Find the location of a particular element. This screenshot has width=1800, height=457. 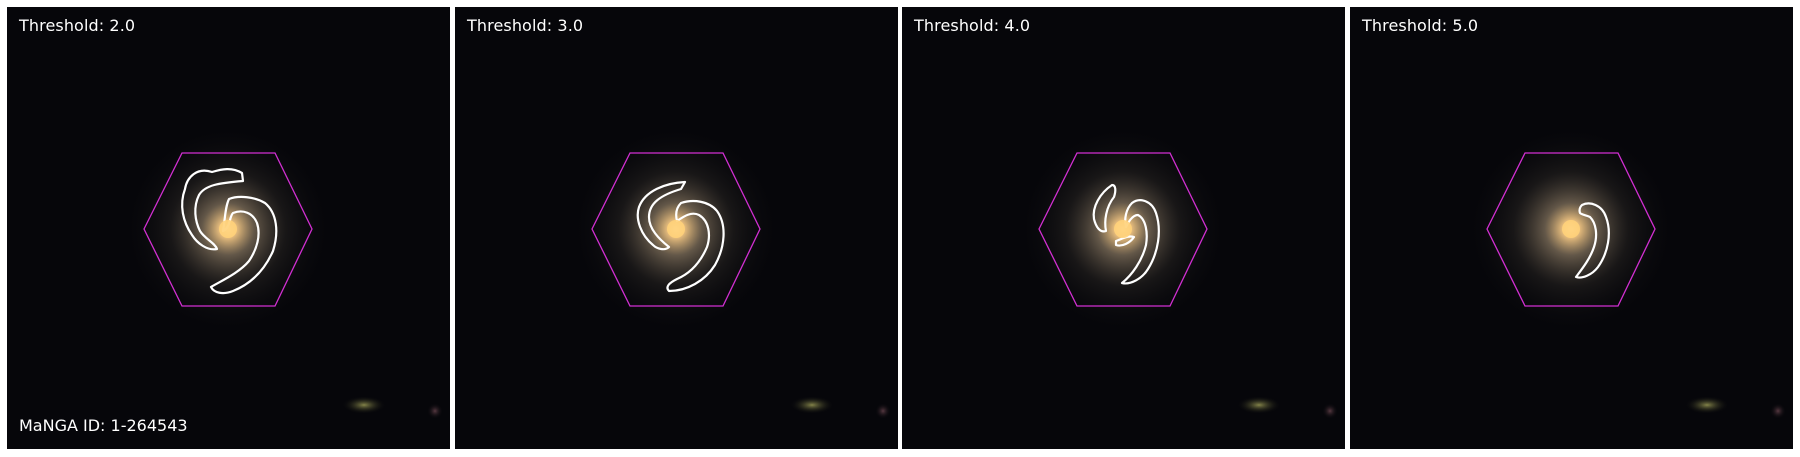

panel-title: Threshold: 2.0 is located at coordinates (77, 25).